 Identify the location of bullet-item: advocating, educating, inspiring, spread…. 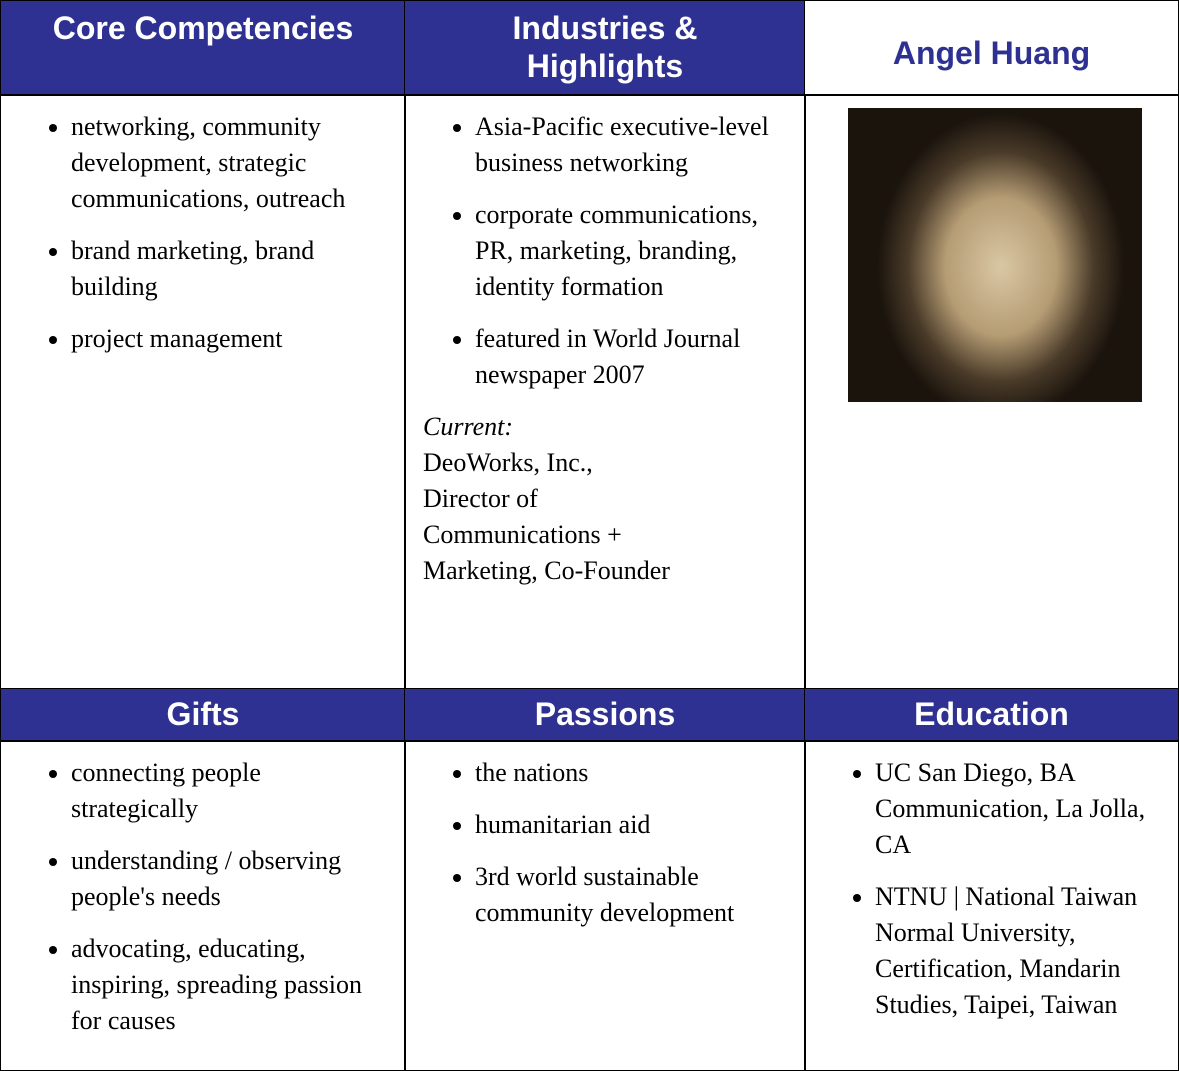
(229, 985).